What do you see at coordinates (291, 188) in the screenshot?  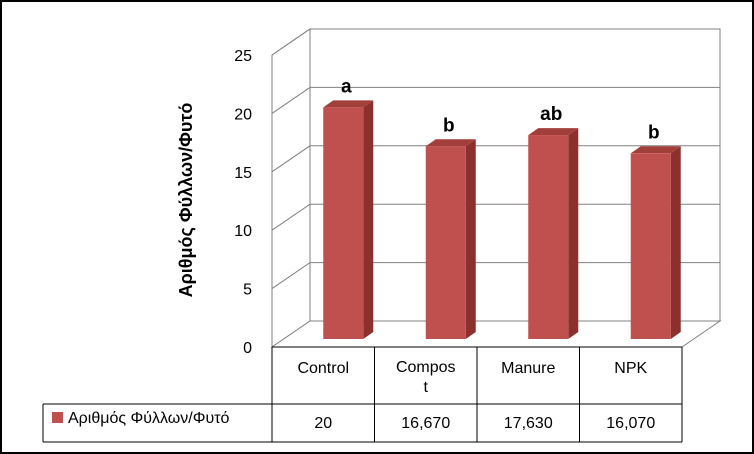 I see `side-wall` at bounding box center [291, 188].